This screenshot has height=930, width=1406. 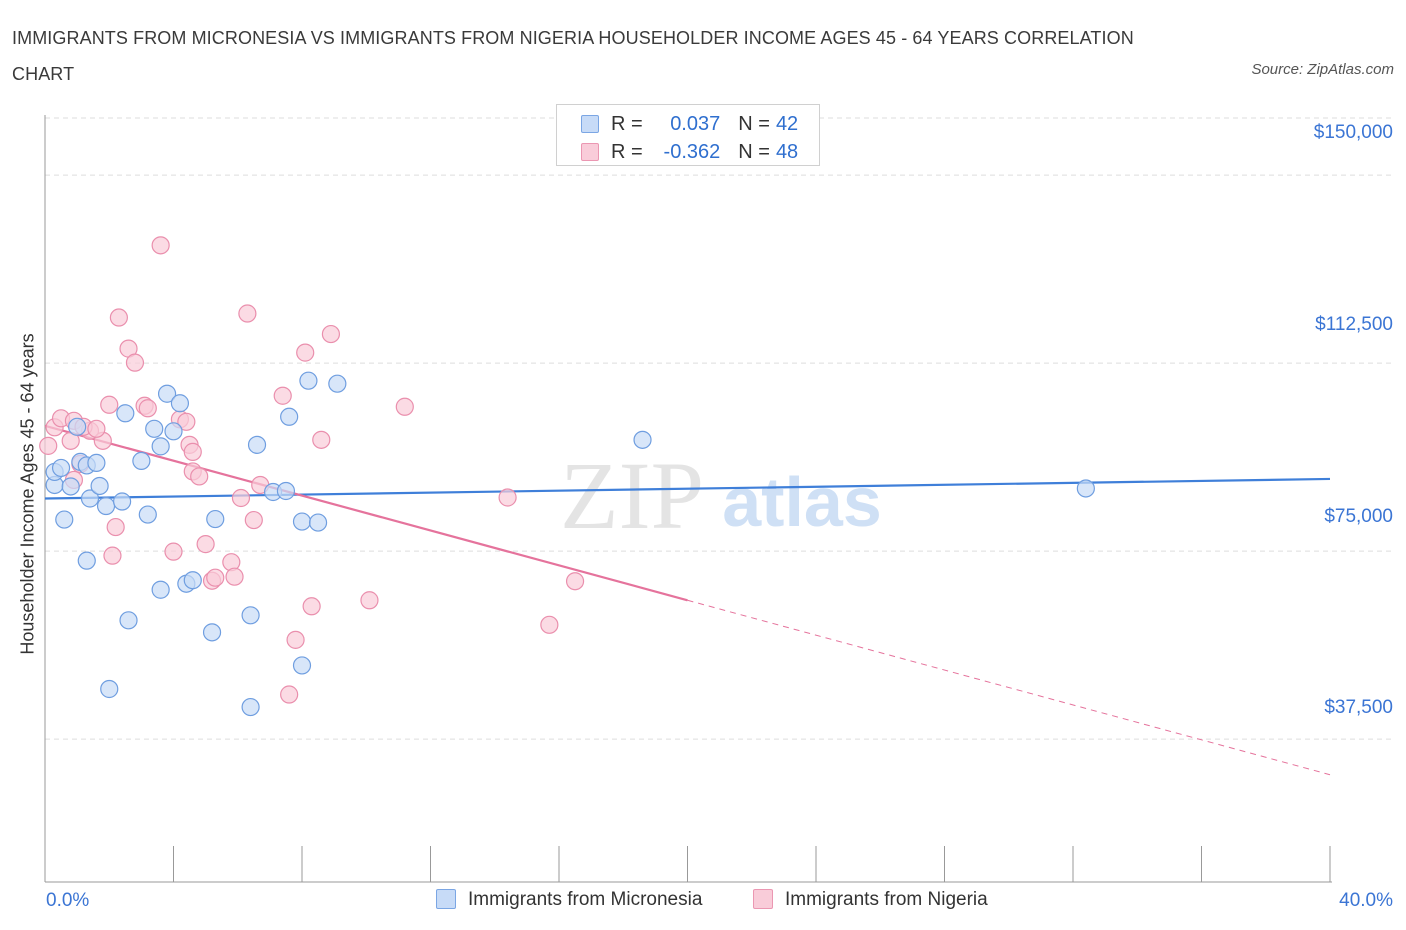 What do you see at coordinates (787, 124) in the screenshot?
I see `micronesia-n-value: 42` at bounding box center [787, 124].